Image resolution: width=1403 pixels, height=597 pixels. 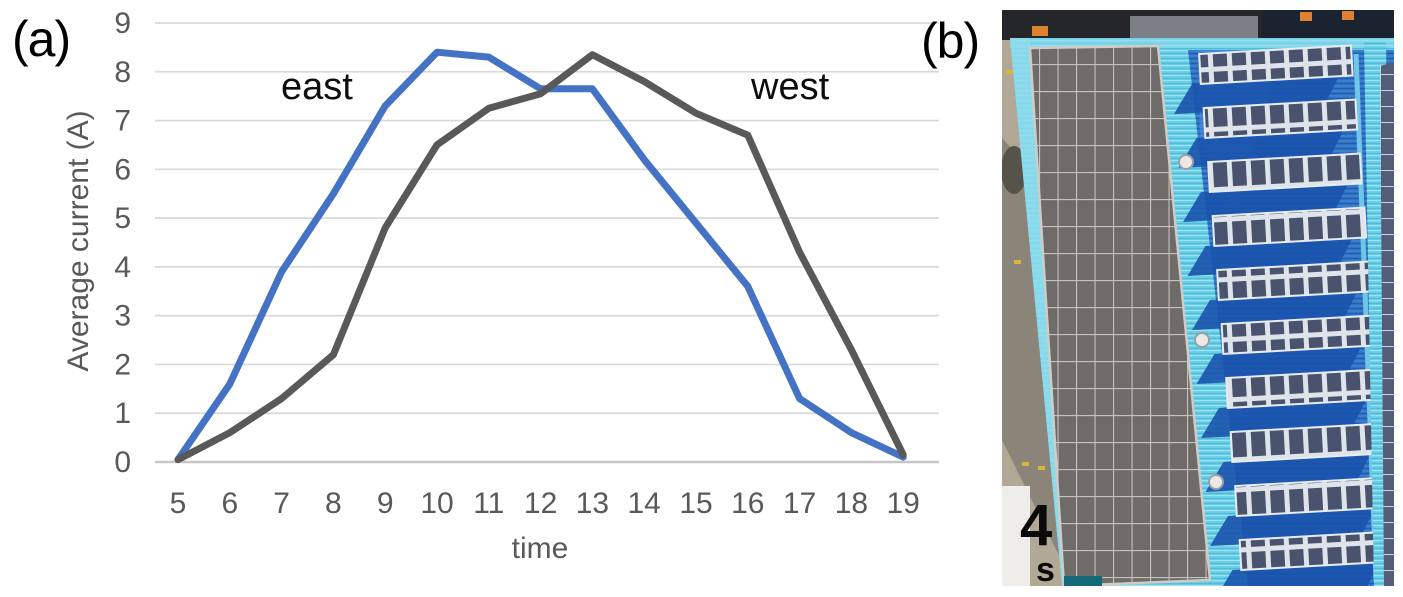 What do you see at coordinates (488, 503) in the screenshot?
I see `x-tick-label-11: 11` at bounding box center [488, 503].